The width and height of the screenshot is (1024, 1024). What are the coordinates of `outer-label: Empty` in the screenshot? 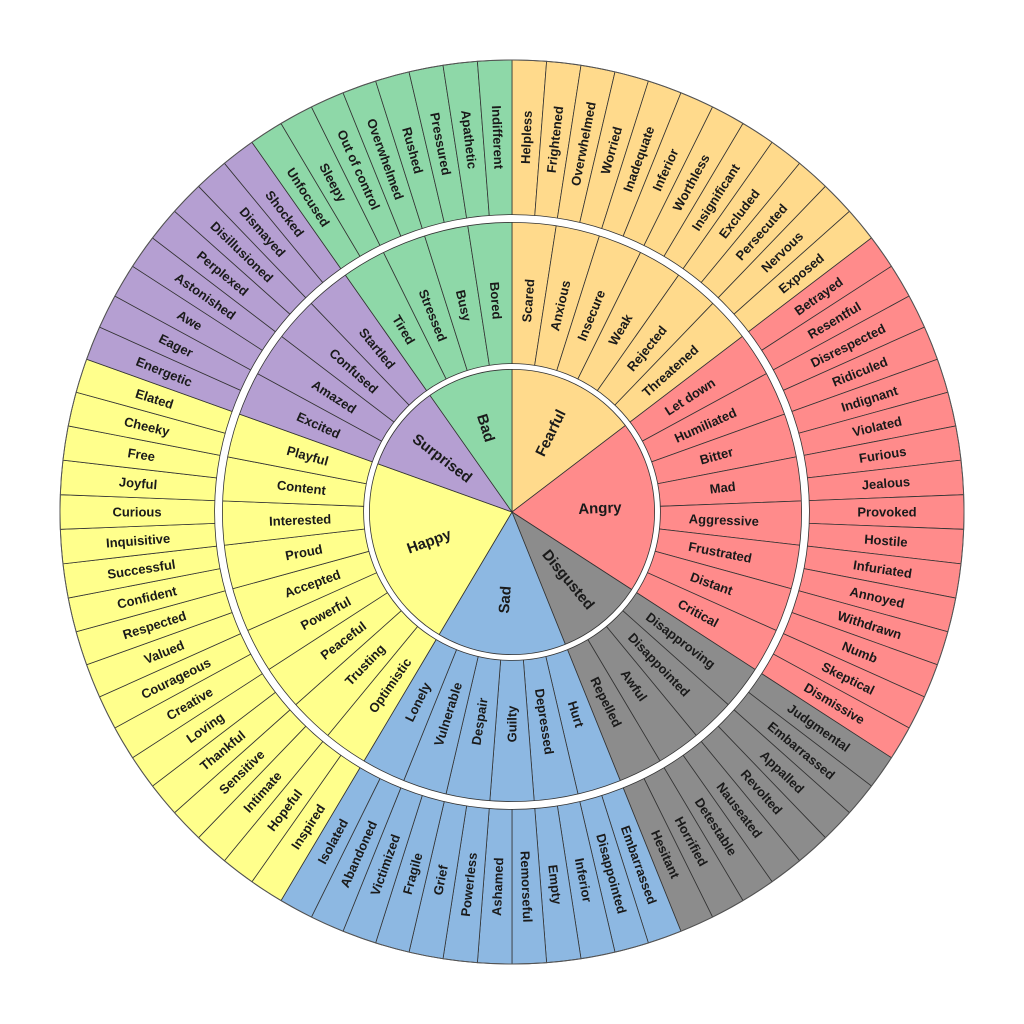 It's located at (555, 885).